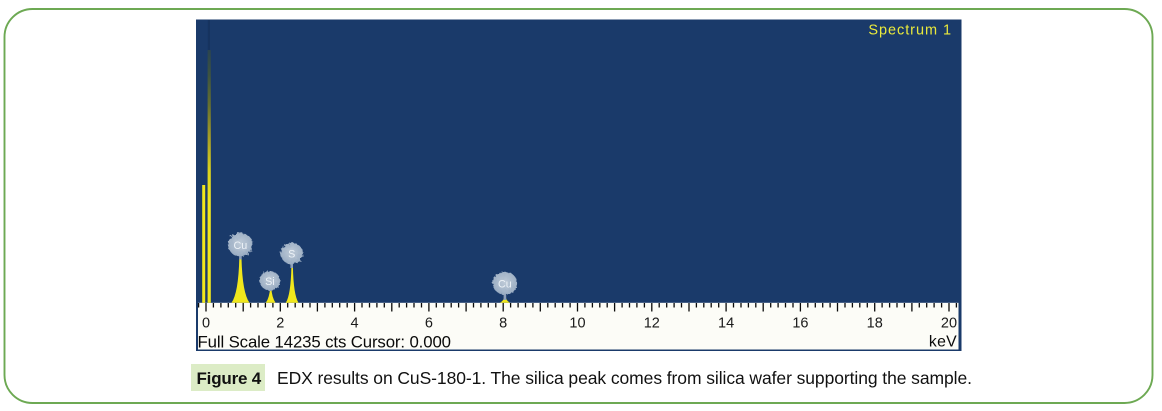 The image size is (1162, 411). Describe the element at coordinates (943, 342) in the screenshot. I see `svg-text: keV` at that location.